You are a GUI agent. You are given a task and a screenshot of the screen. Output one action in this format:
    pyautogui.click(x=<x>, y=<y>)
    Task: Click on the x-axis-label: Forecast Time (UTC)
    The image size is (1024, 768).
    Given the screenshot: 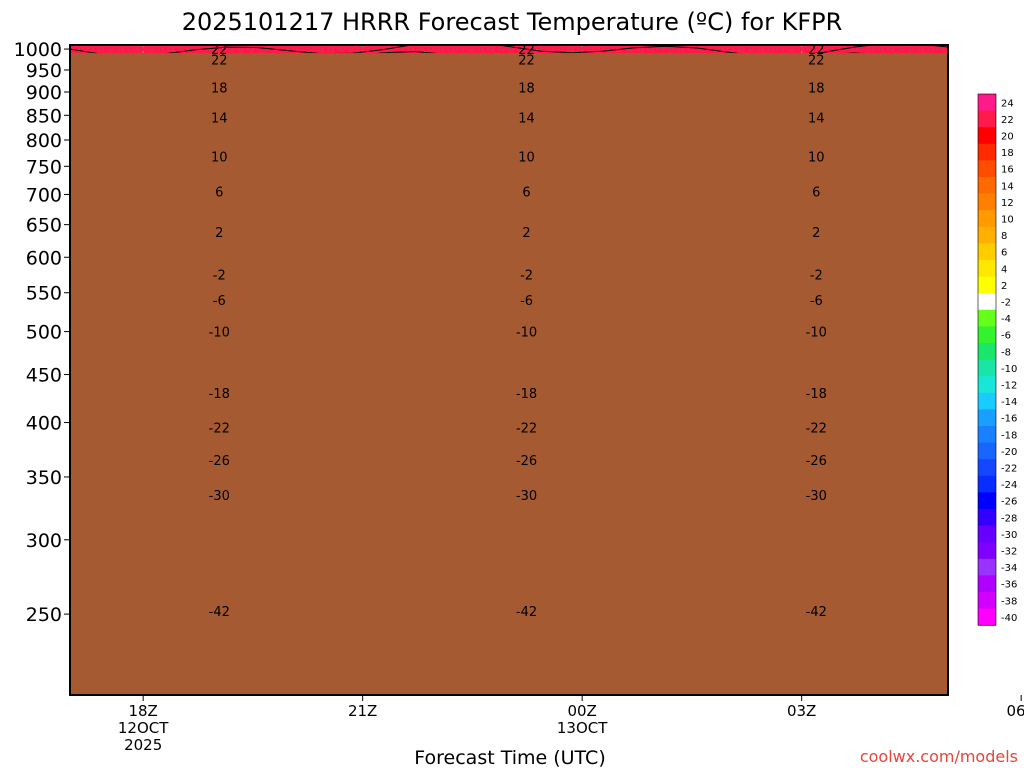 What is the action you would take?
    pyautogui.click(x=509, y=757)
    